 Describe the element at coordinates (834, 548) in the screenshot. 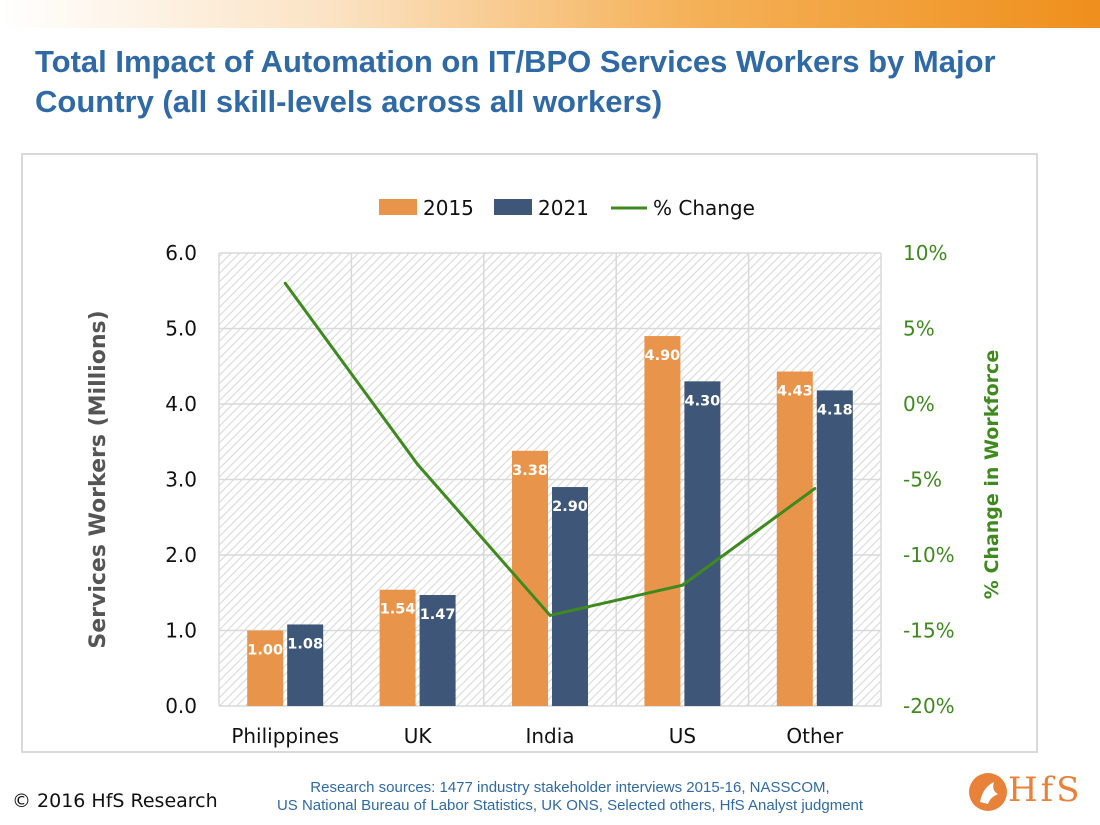

I see `bar-2021-other` at that location.